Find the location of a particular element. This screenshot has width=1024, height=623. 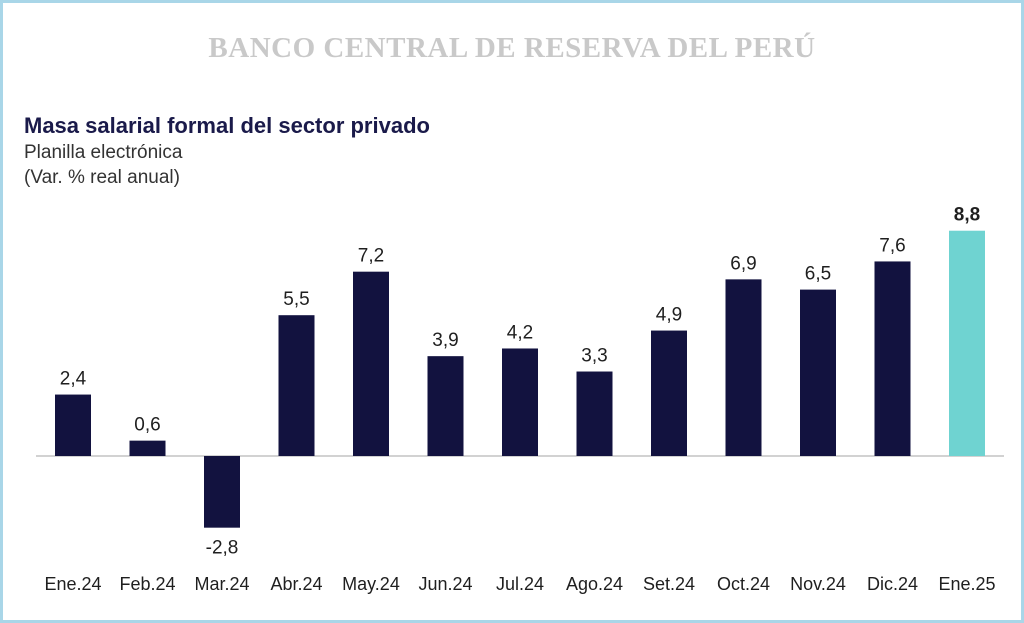

watermark-text: BANCO CENTRAL DE RESERVA DEL PERÚ is located at coordinates (512, 48).